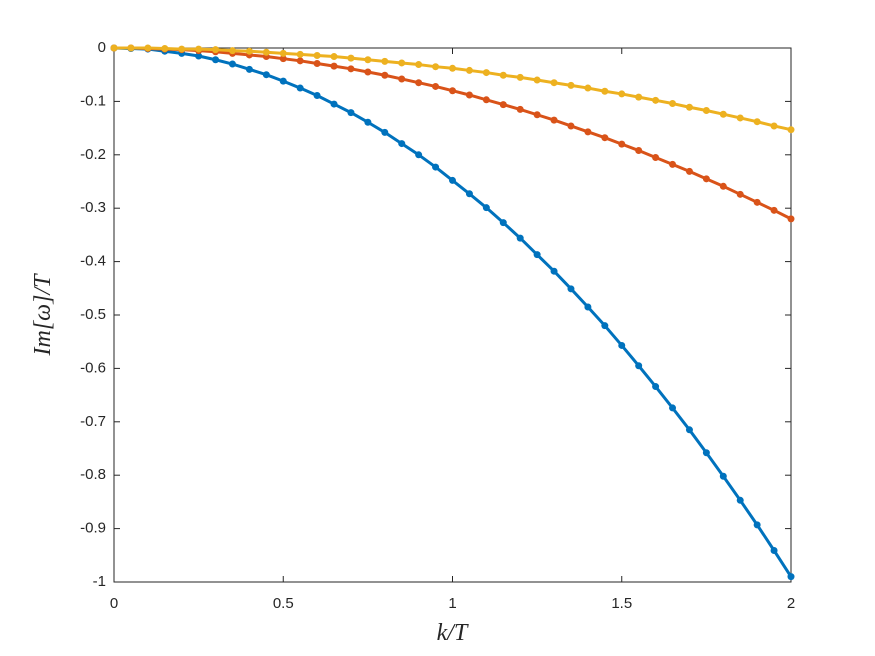 This screenshot has height=656, width=875. What do you see at coordinates (114, 603) in the screenshot?
I see `x-tick-label: 0` at bounding box center [114, 603].